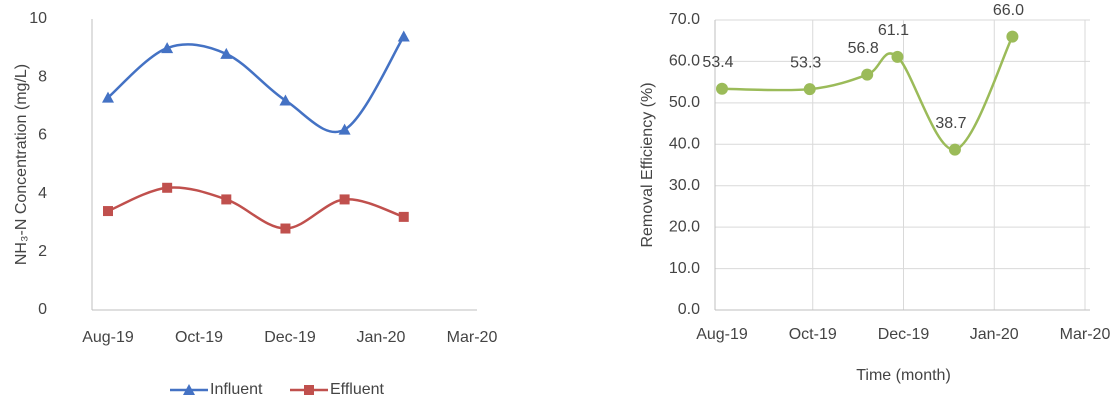 The image size is (1119, 400). Describe the element at coordinates (236, 389) in the screenshot. I see `legend-label: Influent` at that location.